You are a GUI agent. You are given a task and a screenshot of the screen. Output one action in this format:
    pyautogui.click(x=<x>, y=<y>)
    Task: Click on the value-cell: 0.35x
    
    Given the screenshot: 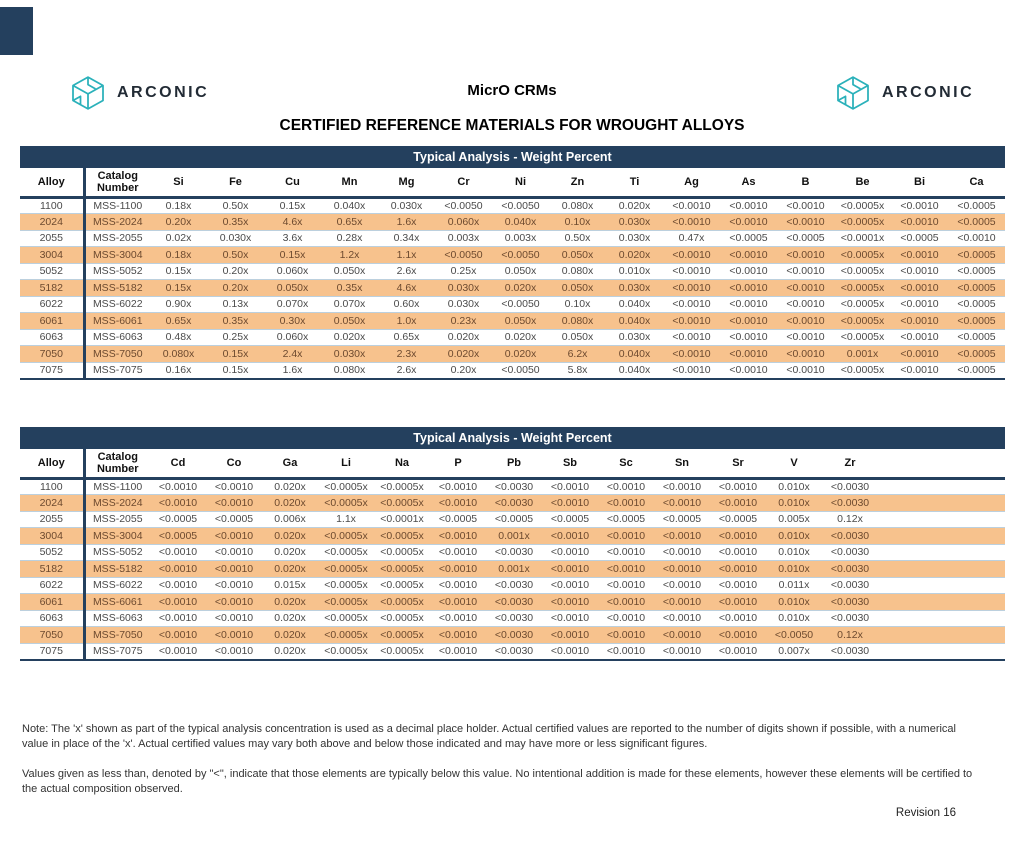 What is the action you would take?
    pyautogui.click(x=235, y=222)
    